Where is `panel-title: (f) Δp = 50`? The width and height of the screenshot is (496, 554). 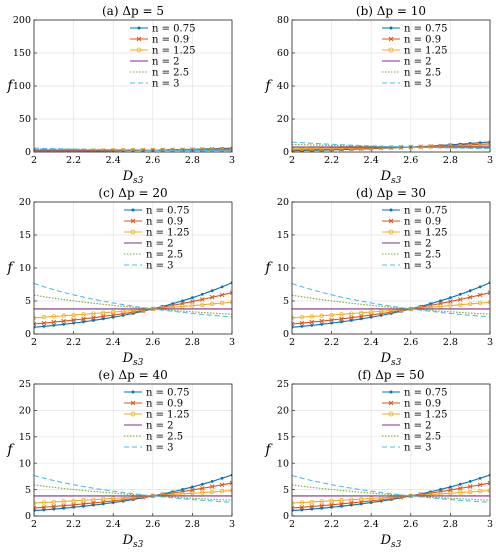
panel-title: (f) Δp = 50 is located at coordinates (391, 375).